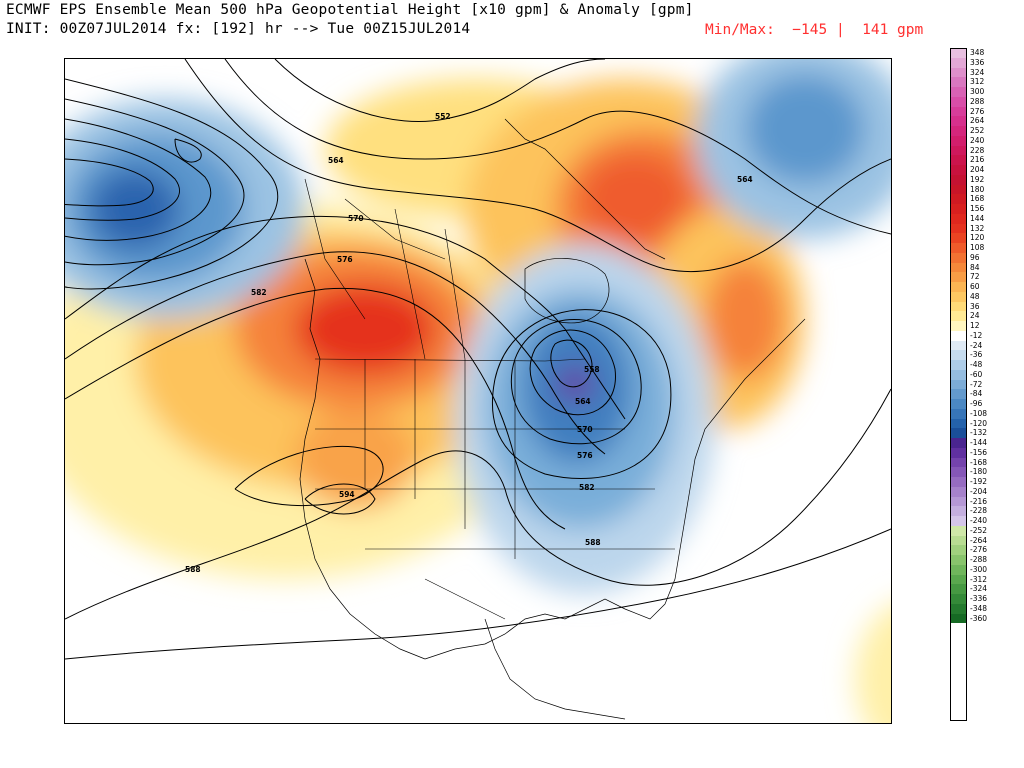 This screenshot has height=768, width=1024. I want to click on colorbar-label: 12, so click(975, 325).